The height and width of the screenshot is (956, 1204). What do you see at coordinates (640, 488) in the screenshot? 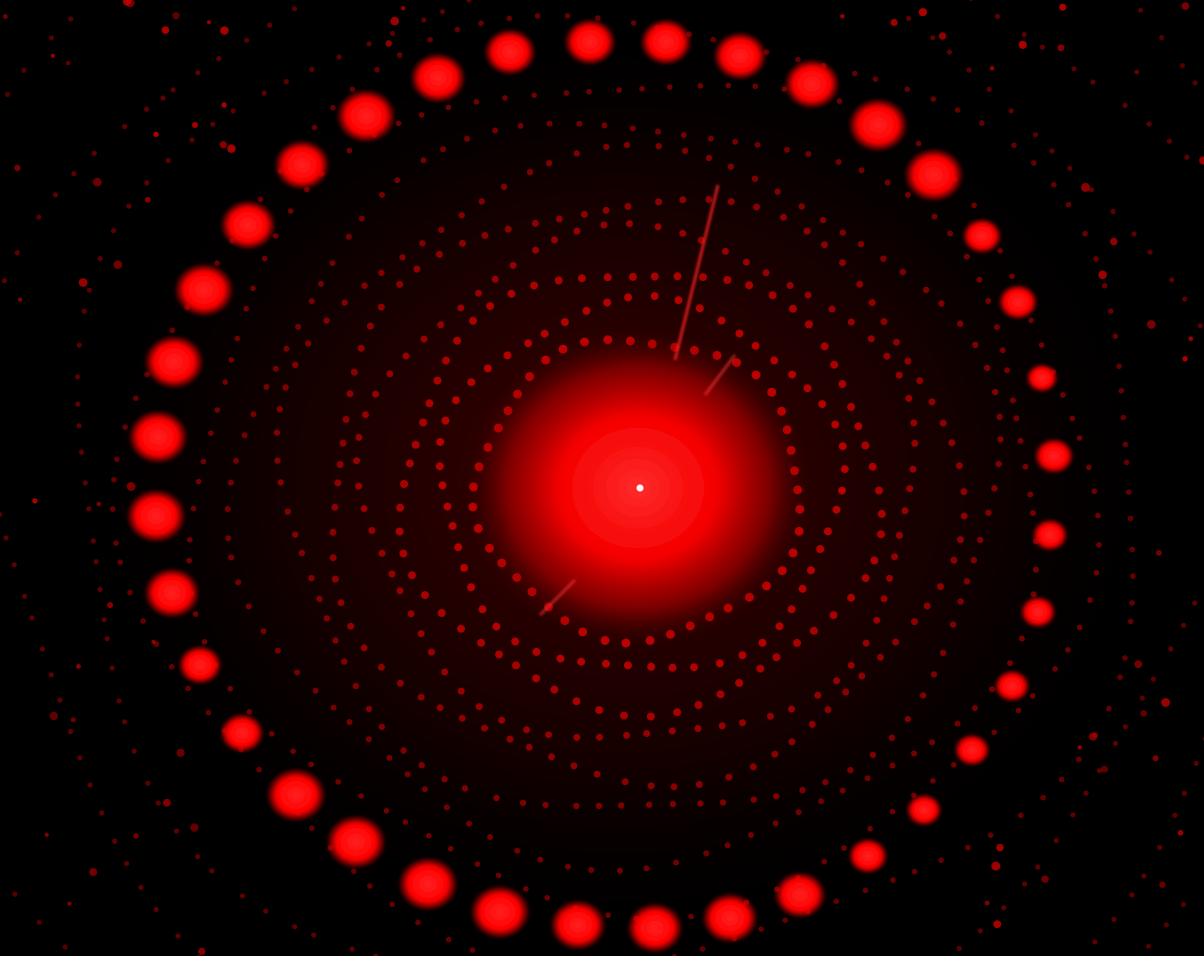
I see `center-speck` at bounding box center [640, 488].